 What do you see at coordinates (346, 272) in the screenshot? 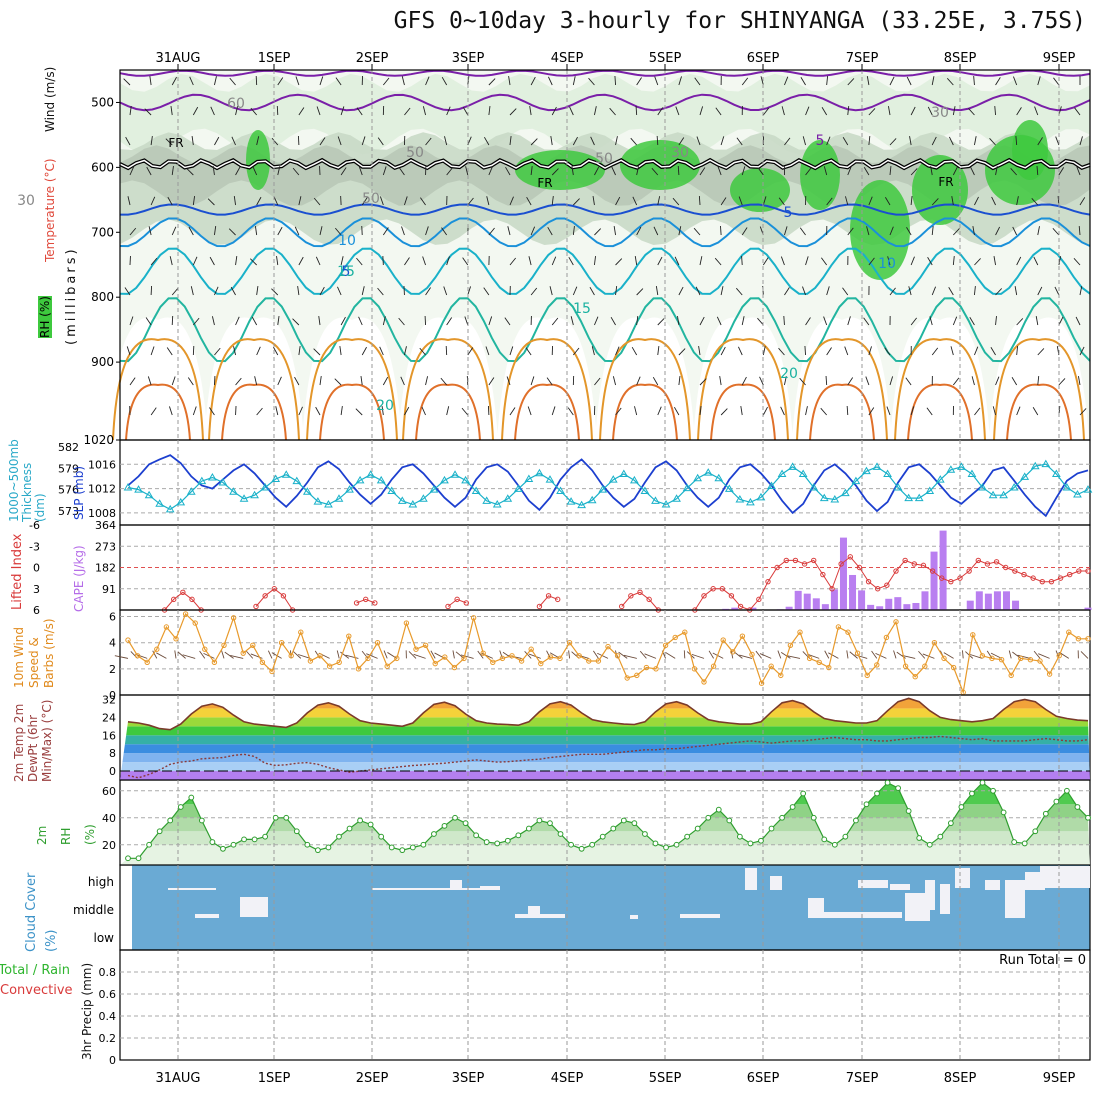
I see `contour-label: 15` at bounding box center [346, 272].